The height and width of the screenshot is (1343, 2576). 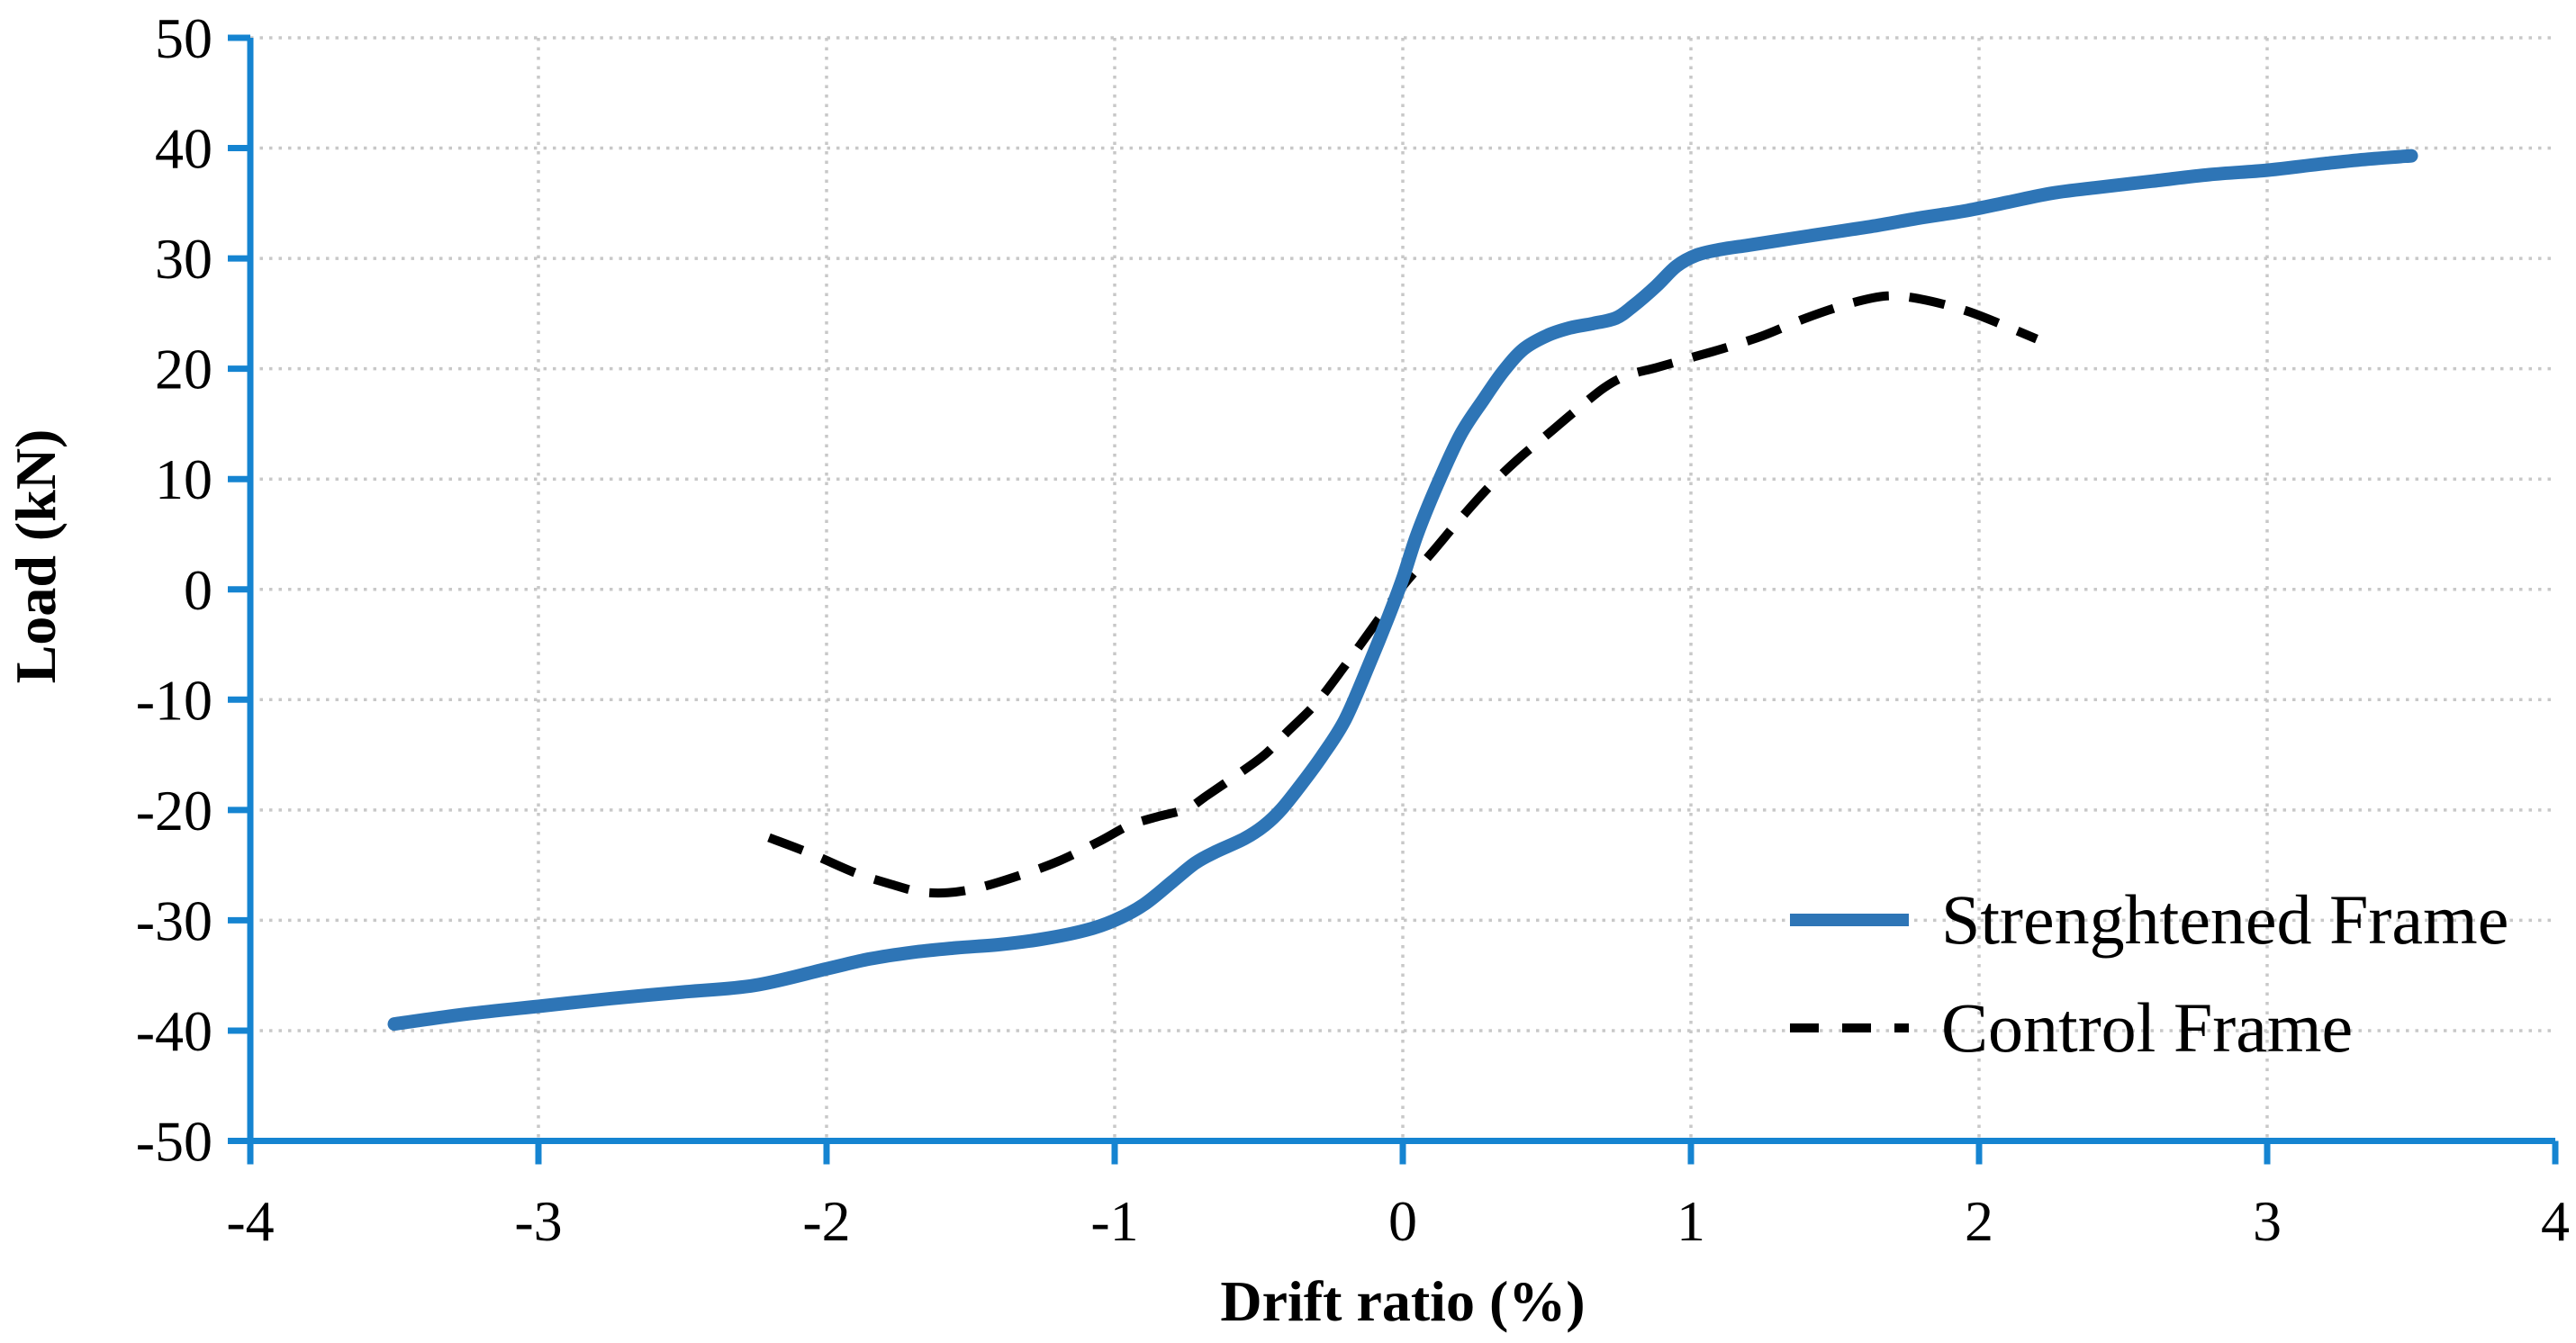 I want to click on y-tick-label: 30, so click(x=183, y=259).